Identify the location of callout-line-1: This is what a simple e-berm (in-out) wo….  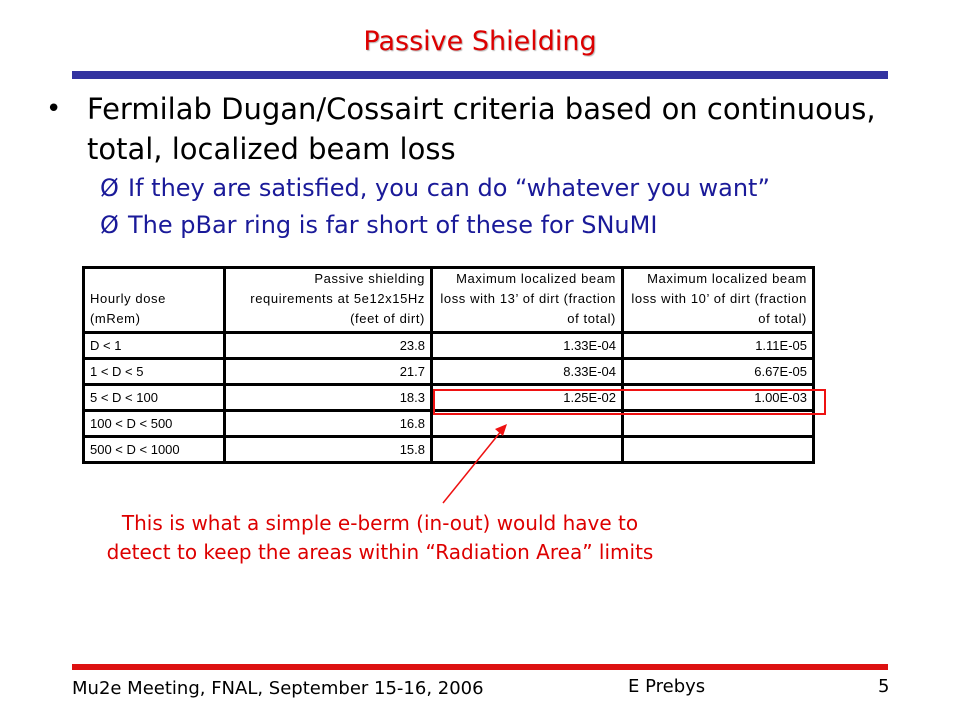
(380, 523).